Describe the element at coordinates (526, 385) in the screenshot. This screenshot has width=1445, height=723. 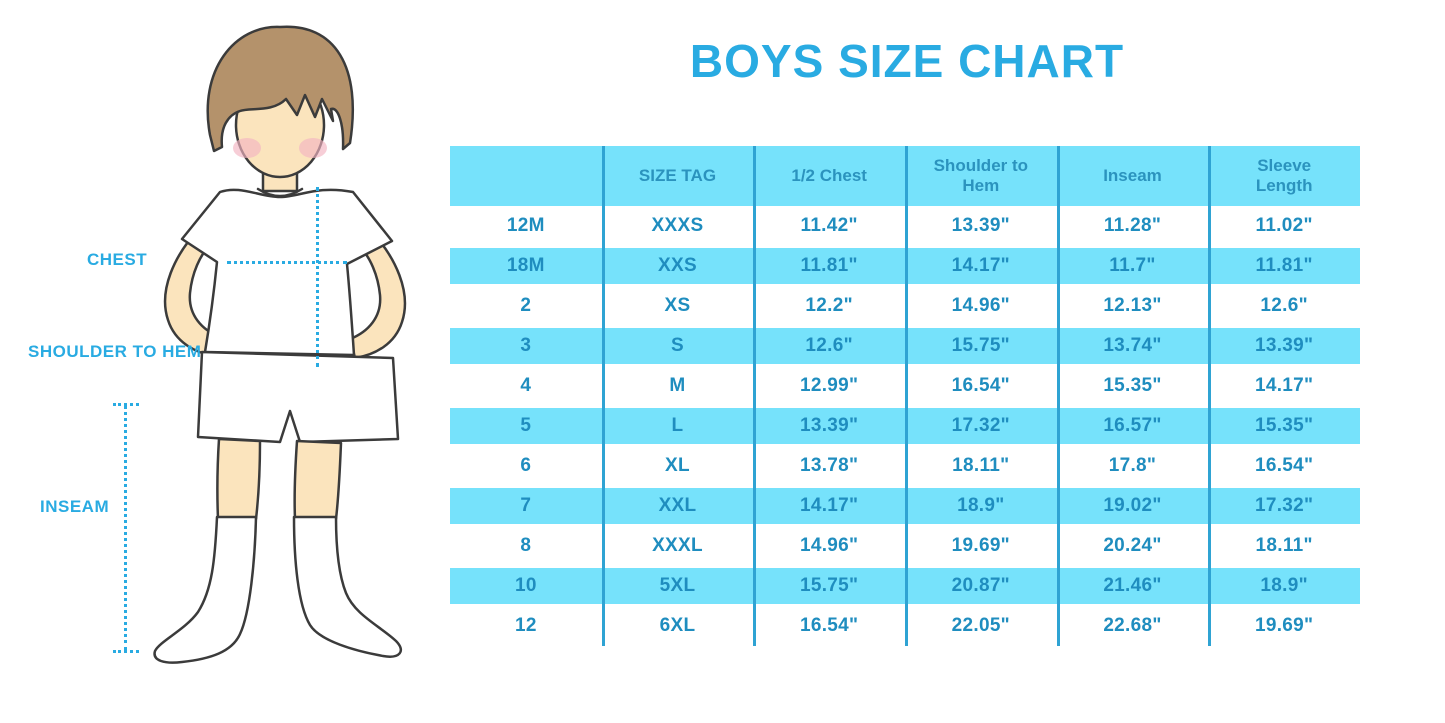
I see `row-size-label: 4` at that location.